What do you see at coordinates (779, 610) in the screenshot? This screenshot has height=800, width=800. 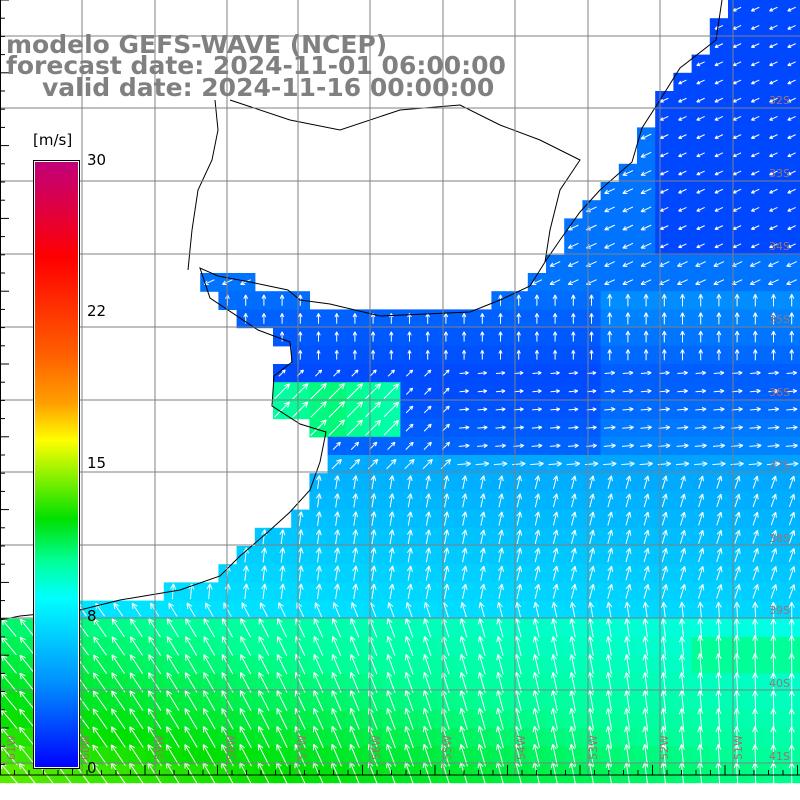 I see `latitude-label: 39S` at bounding box center [779, 610].